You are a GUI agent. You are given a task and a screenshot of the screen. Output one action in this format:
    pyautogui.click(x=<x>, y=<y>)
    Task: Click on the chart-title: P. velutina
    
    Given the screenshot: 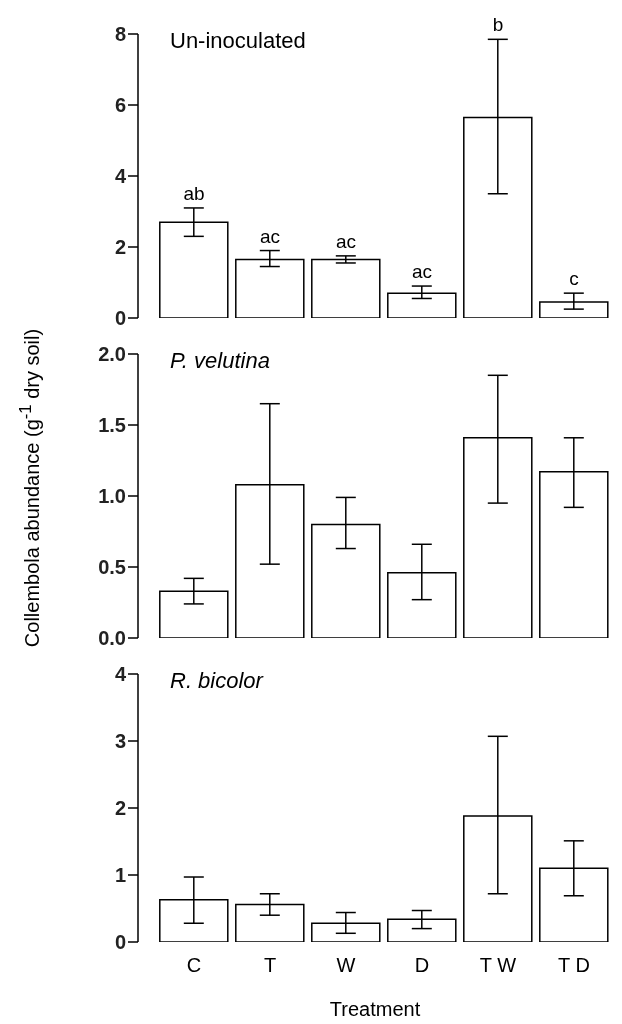 What is the action you would take?
    pyautogui.click(x=220, y=361)
    